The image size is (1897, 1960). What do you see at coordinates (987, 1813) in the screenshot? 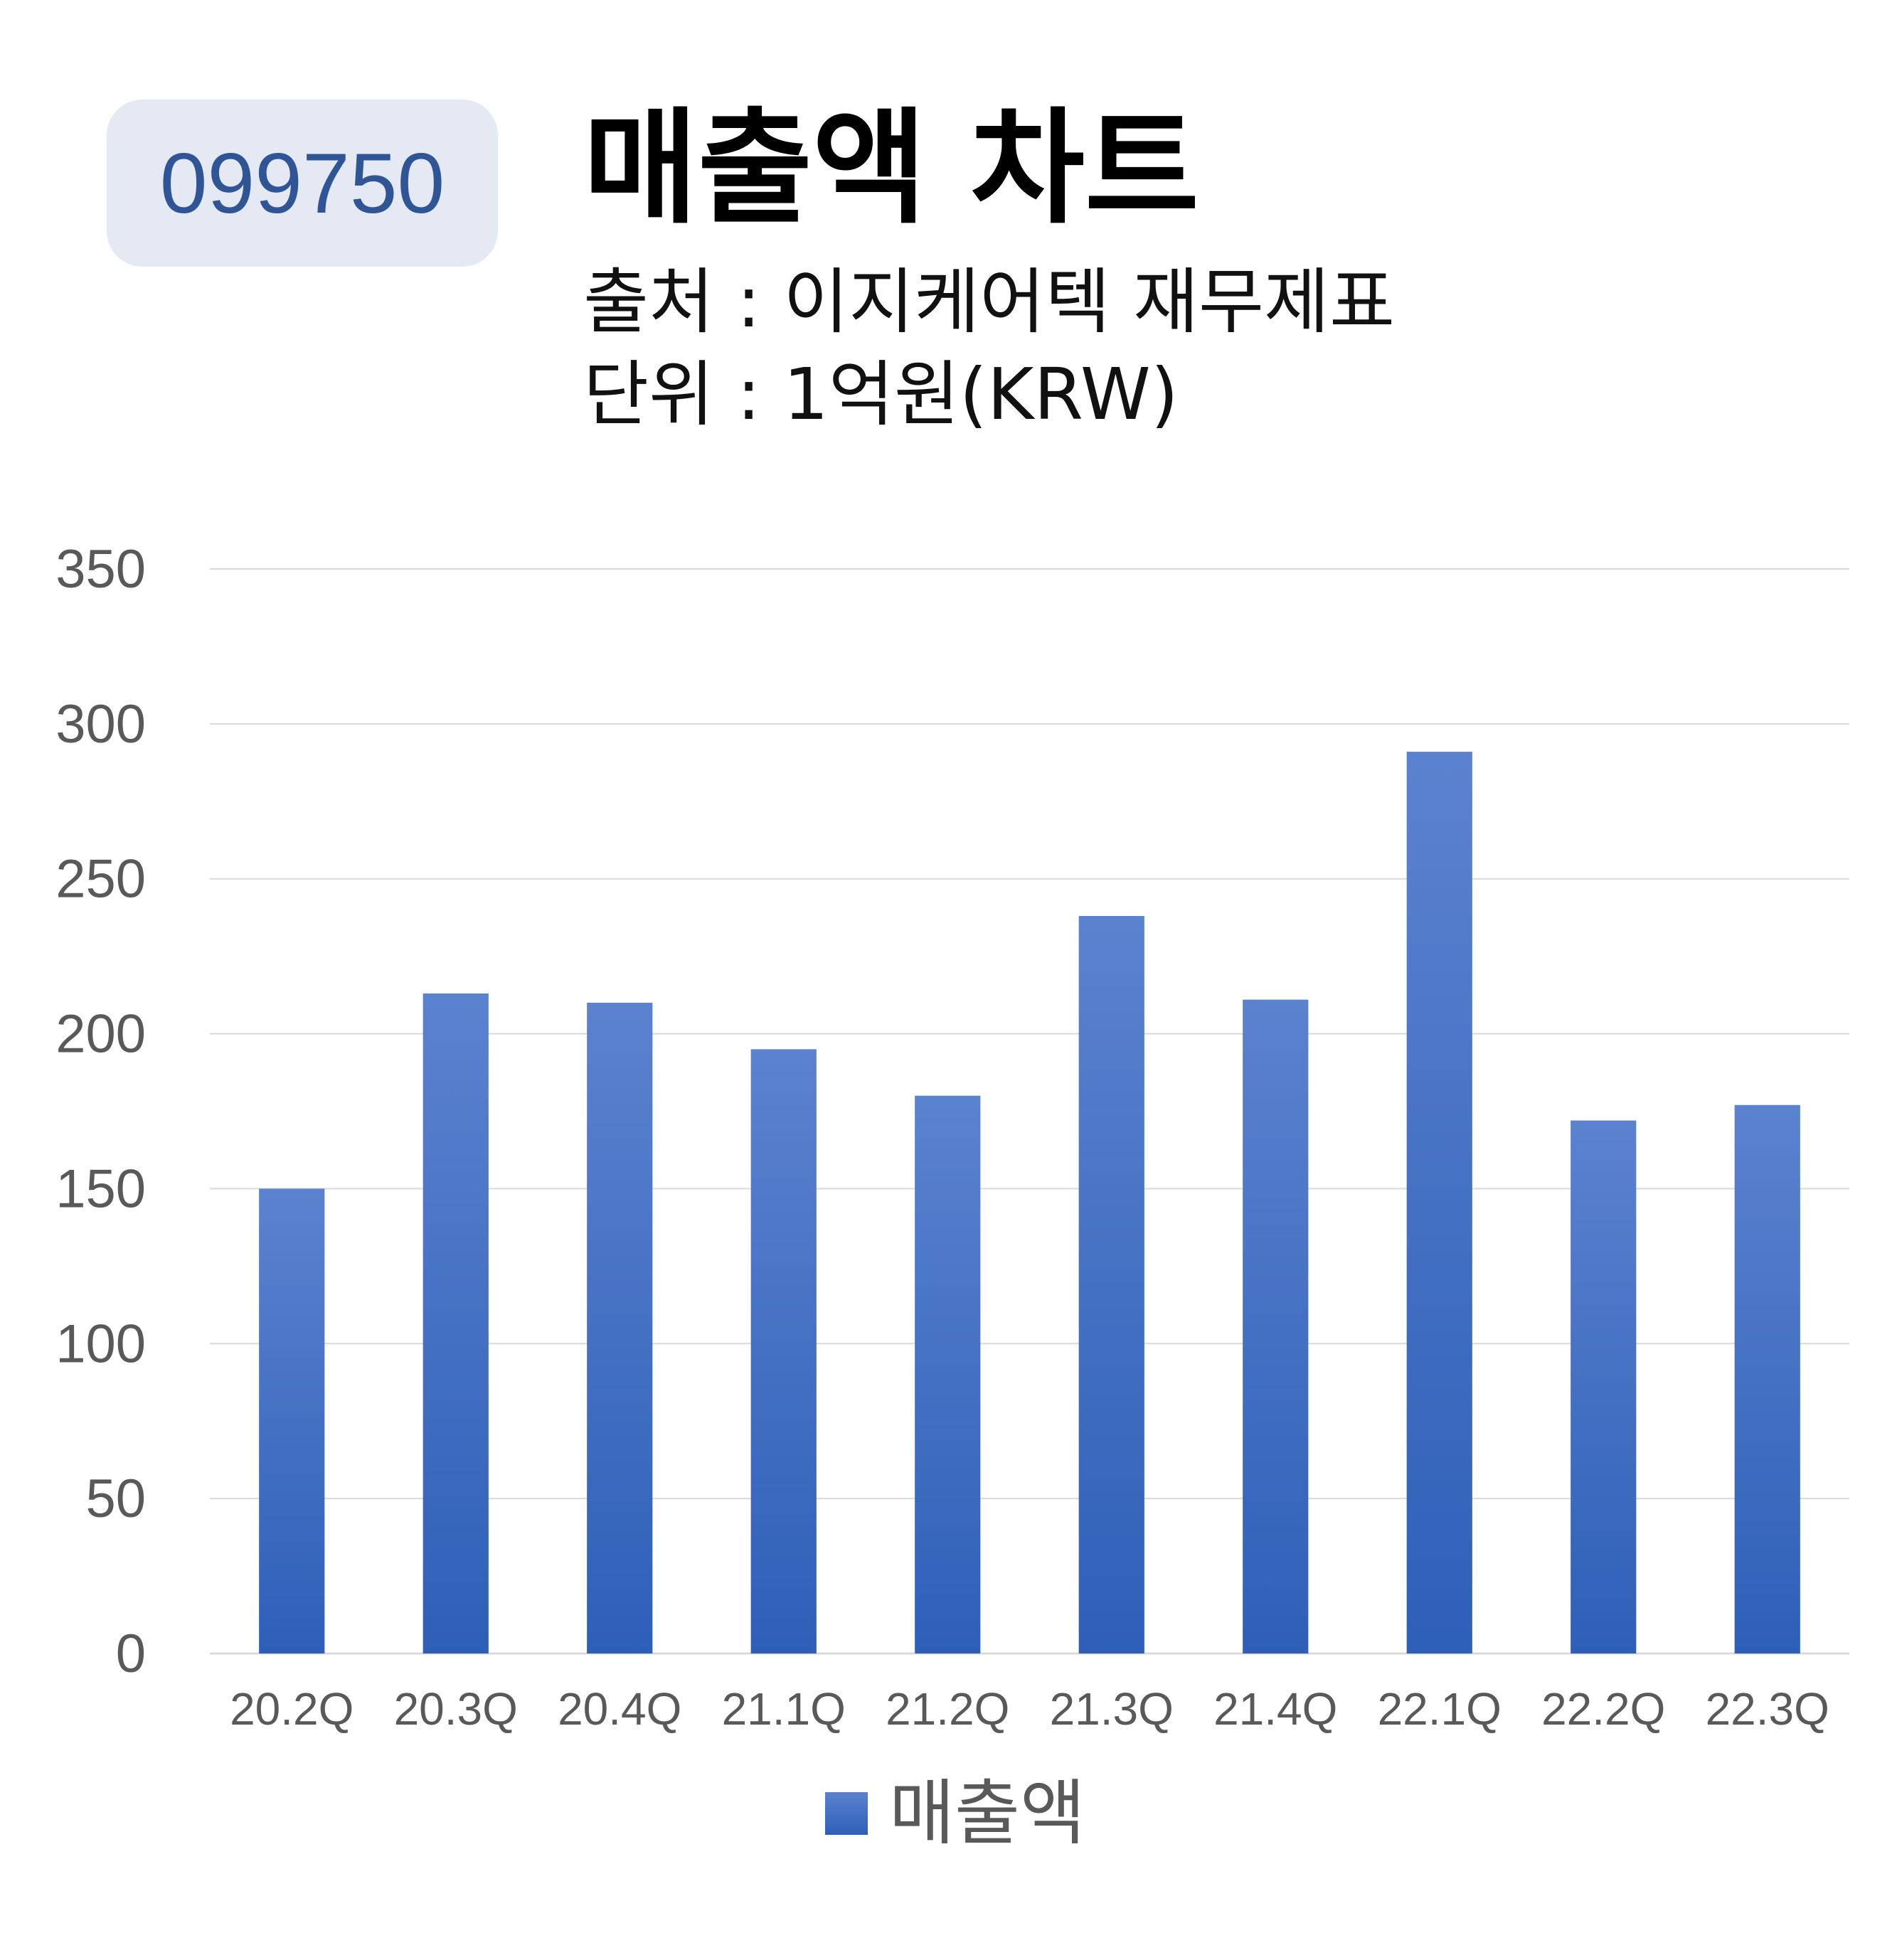
I see `legend-label: 매출액` at bounding box center [987, 1813].